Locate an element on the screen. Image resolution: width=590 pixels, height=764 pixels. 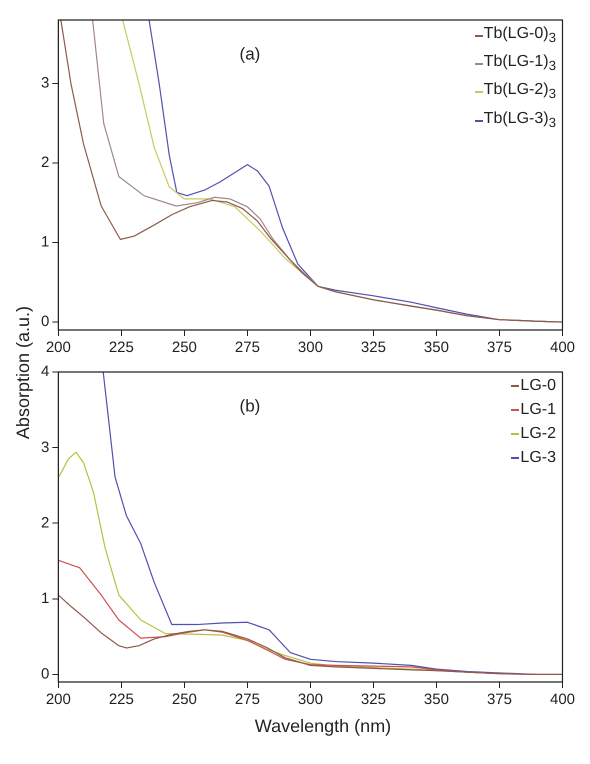
legend-label: LG-0 is located at coordinates (538, 386).